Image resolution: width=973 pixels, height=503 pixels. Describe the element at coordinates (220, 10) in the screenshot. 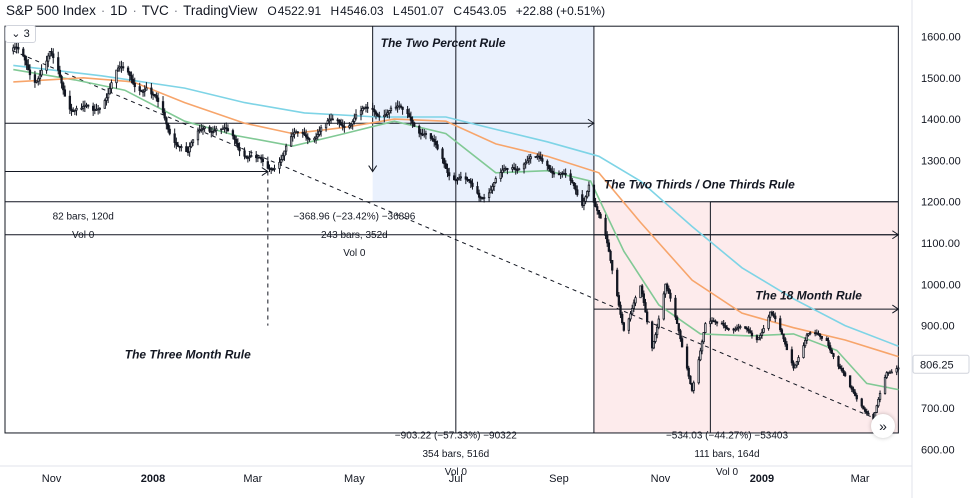

I see `source-label: TradingView` at that location.